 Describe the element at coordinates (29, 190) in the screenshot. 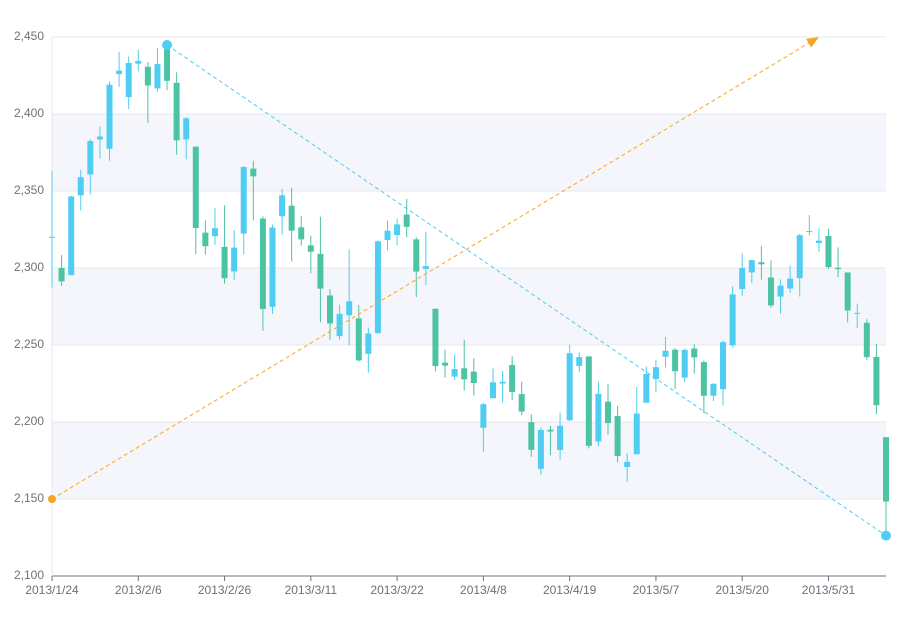

I see `y-tick-label: 2,350` at that location.